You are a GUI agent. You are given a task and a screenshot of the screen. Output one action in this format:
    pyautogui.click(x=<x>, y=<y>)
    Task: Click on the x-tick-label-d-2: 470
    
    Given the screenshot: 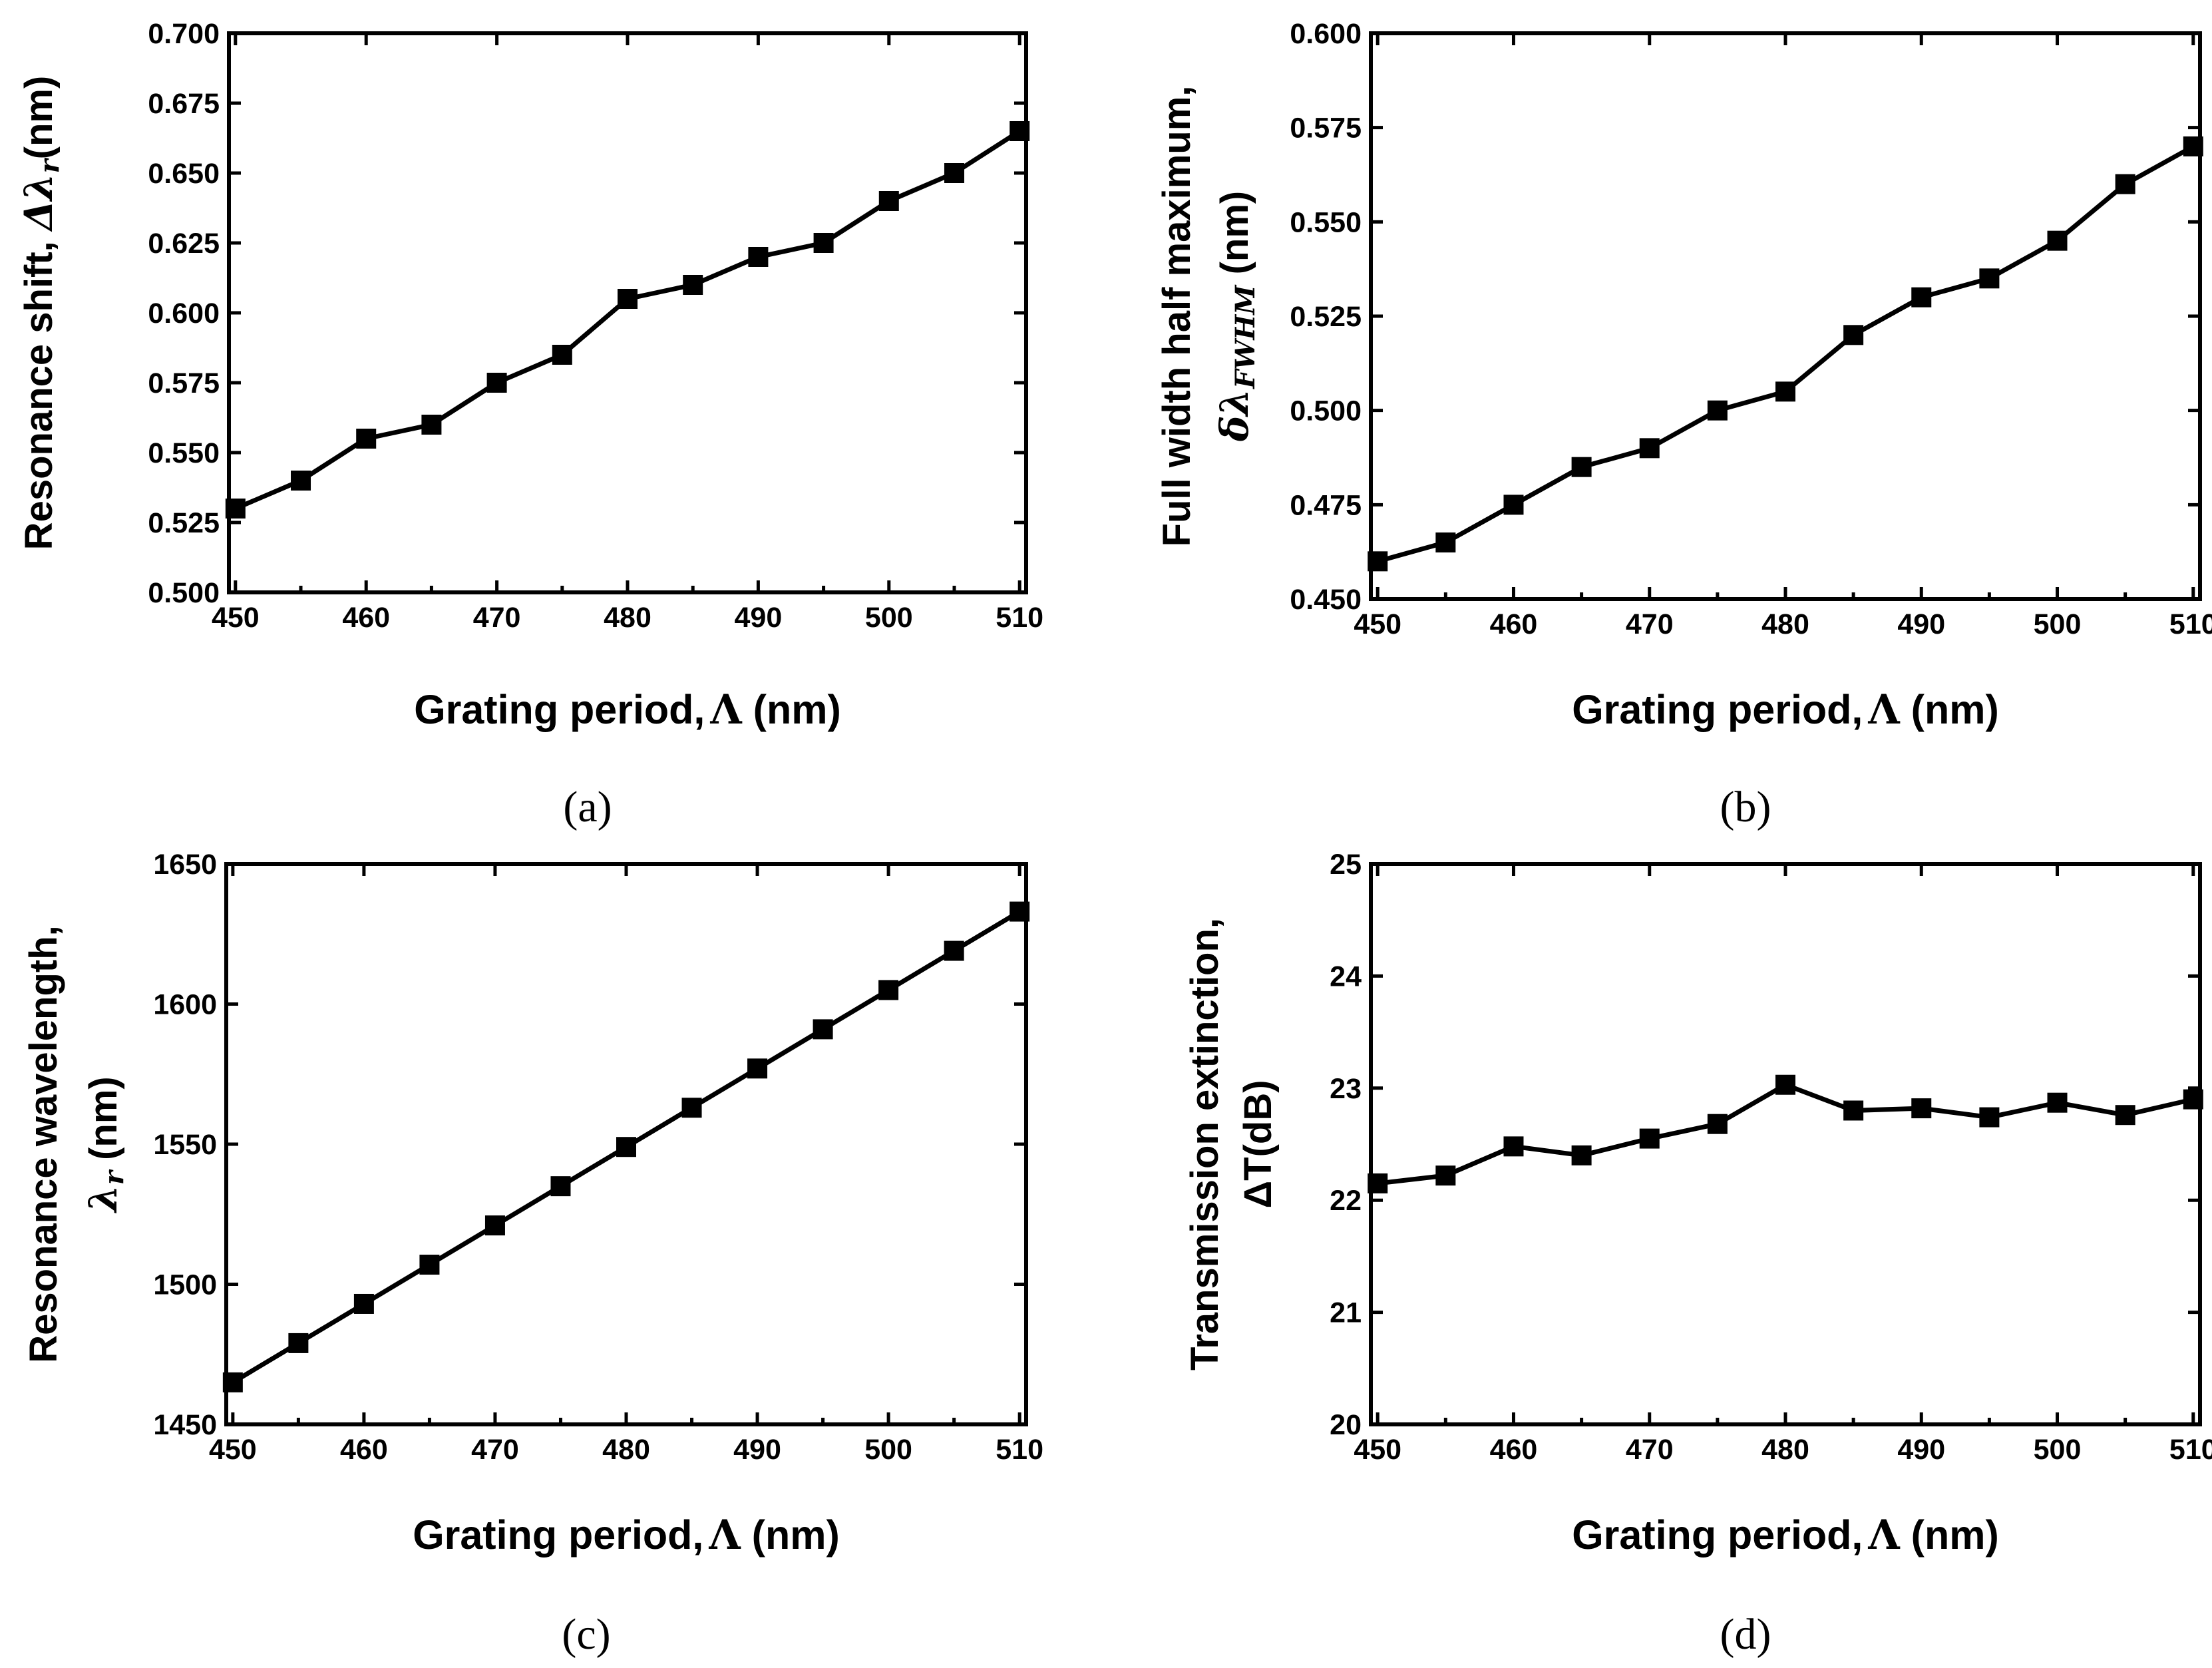 What is the action you would take?
    pyautogui.click(x=1650, y=1450)
    